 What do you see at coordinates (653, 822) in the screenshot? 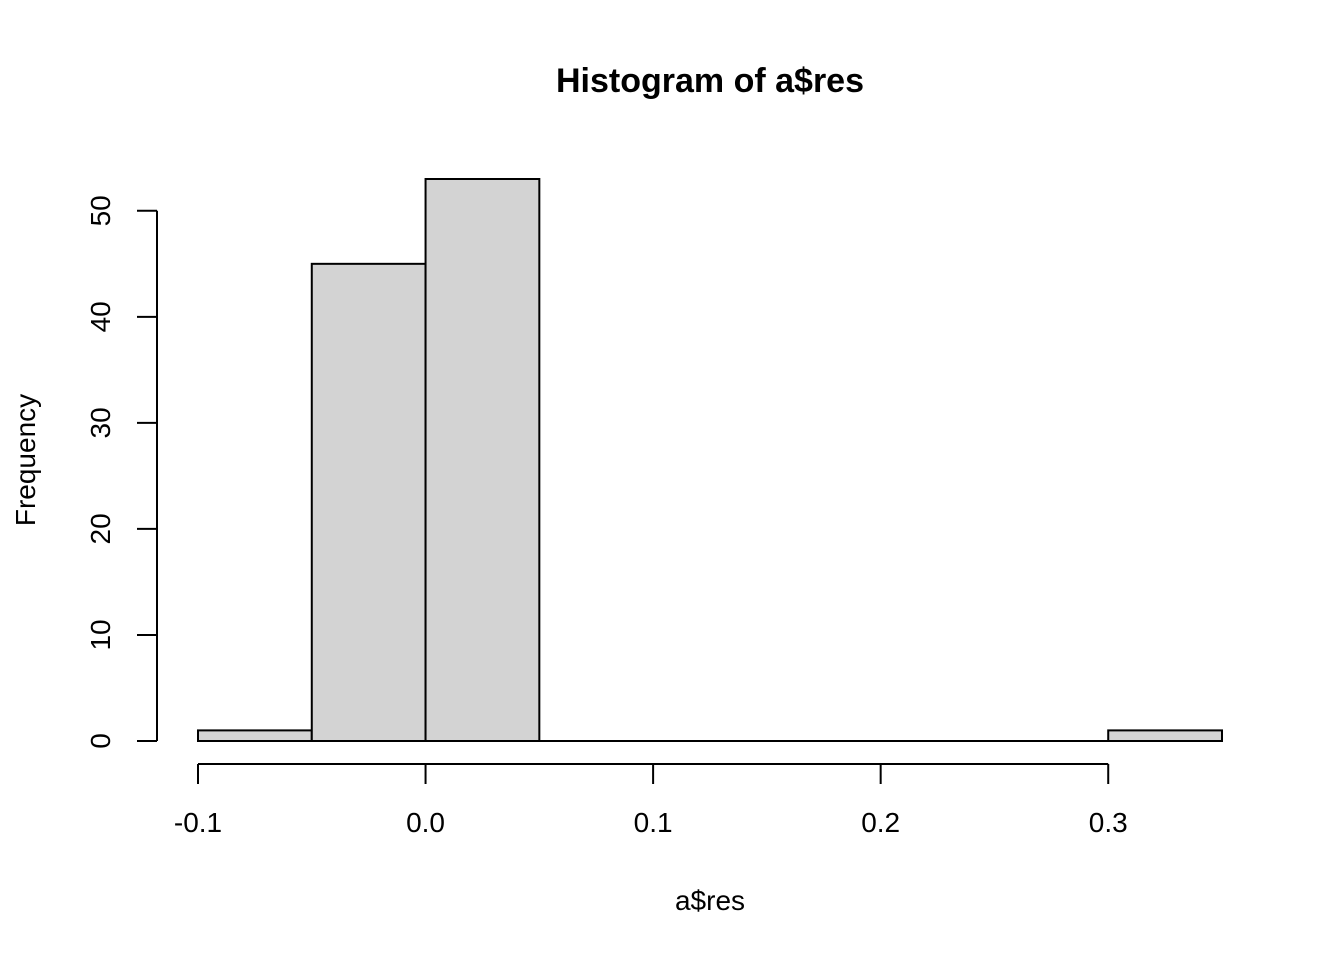
I see `x-tick-label: 0.1` at bounding box center [653, 822].